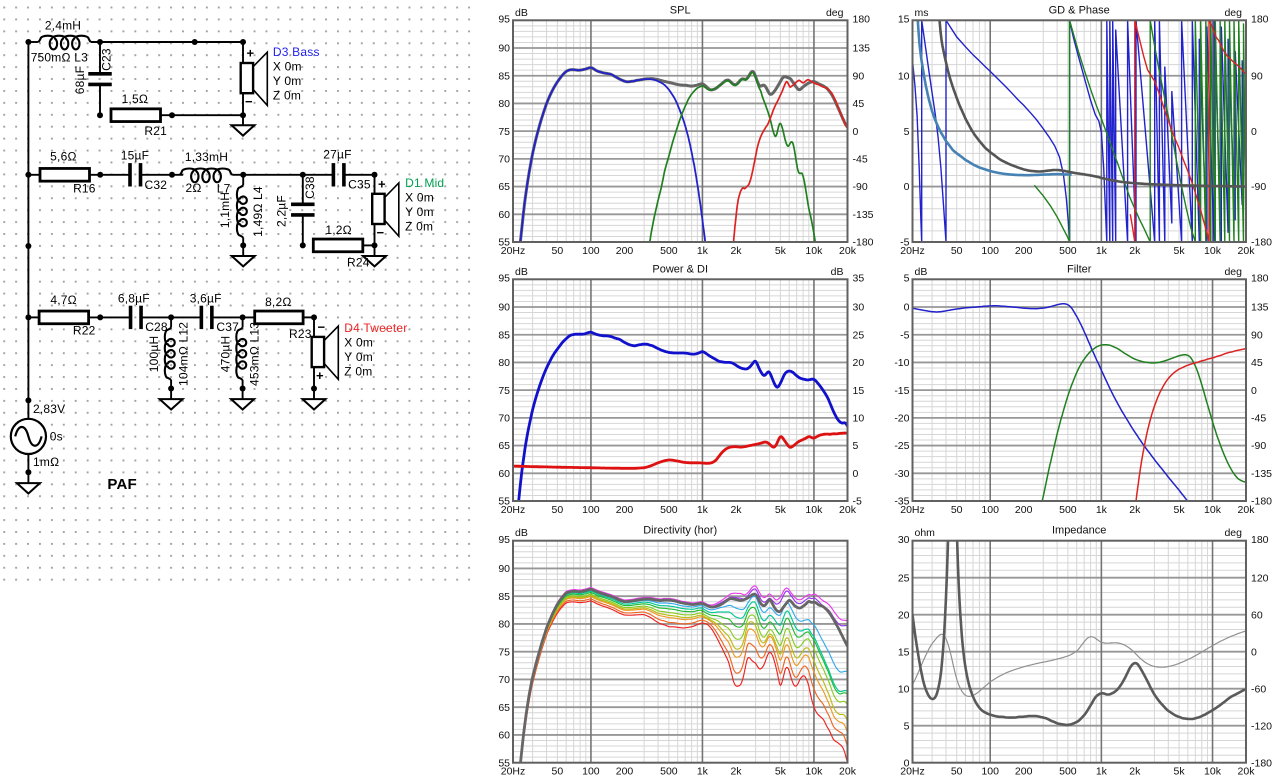  Describe the element at coordinates (419, 227) in the screenshot. I see `svg-text: Z 0m` at that location.